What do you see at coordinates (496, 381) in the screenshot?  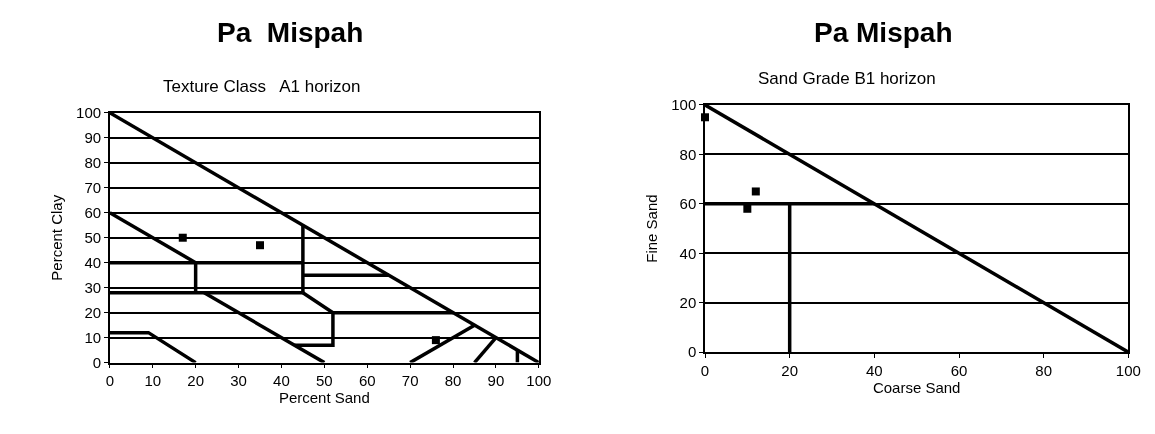 I see `x-tick-label: 90` at bounding box center [496, 381].